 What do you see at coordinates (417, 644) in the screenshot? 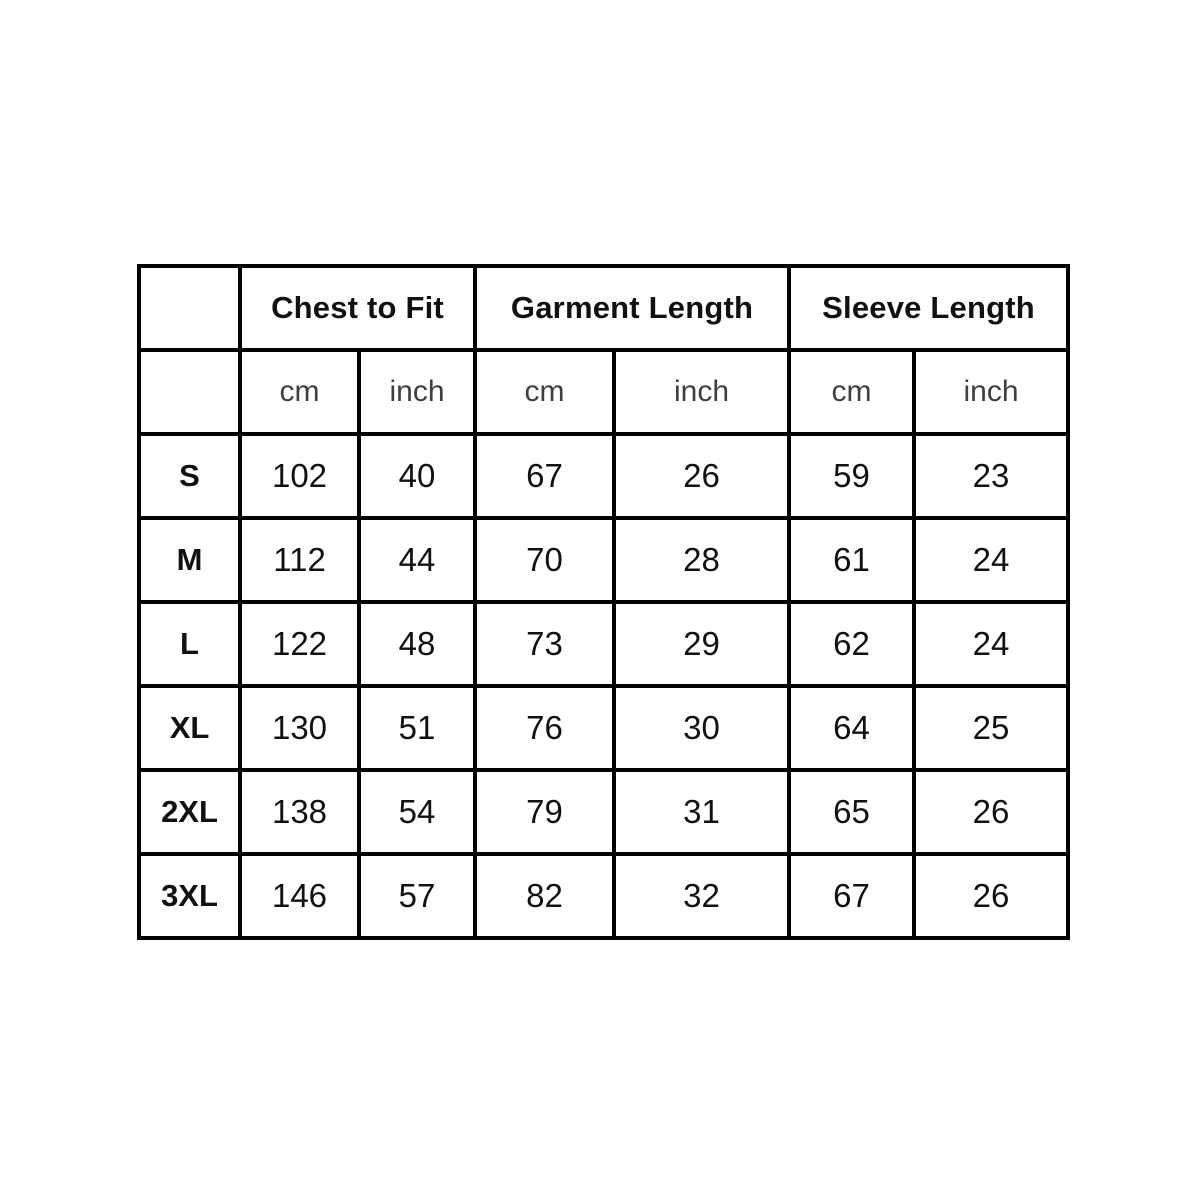
I see `chest-inch-value: 48` at bounding box center [417, 644].